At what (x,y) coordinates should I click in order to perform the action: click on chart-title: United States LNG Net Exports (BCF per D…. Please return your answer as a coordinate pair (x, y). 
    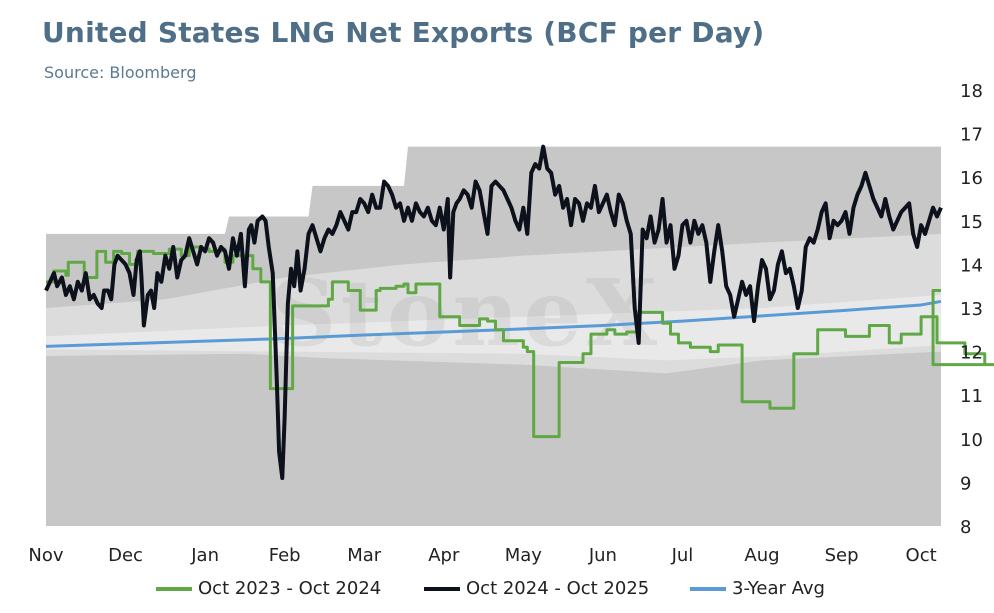
    Looking at the image, I should click on (403, 32).